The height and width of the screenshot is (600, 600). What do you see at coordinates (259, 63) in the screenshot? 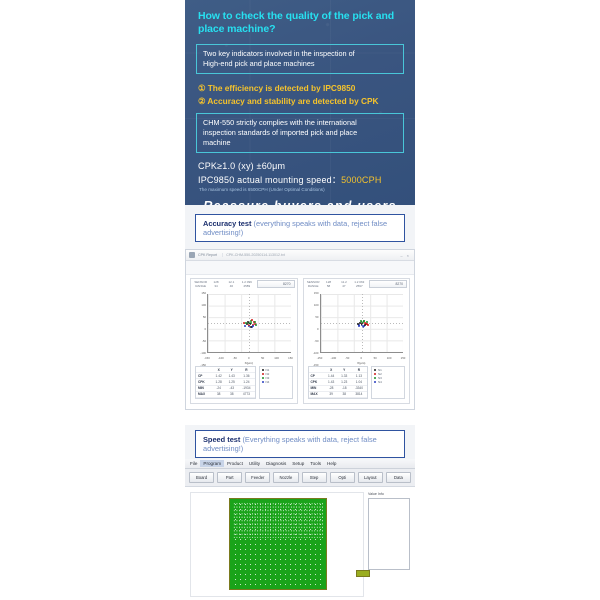
I see `hero-box1-line2: High-end pick and place machines` at bounding box center [259, 63].